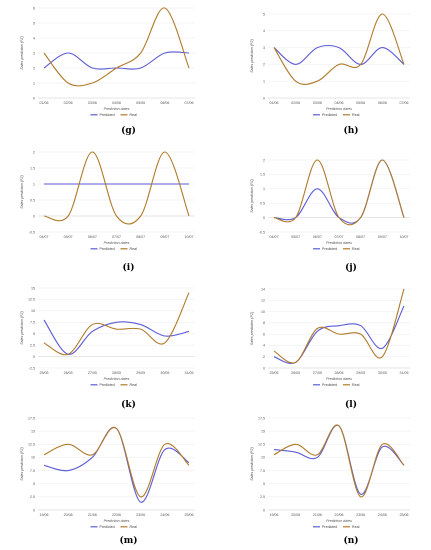 This screenshot has width=431, height=550. What do you see at coordinates (68, 237) in the screenshot?
I see `x-tick-label: 05/07` at bounding box center [68, 237].